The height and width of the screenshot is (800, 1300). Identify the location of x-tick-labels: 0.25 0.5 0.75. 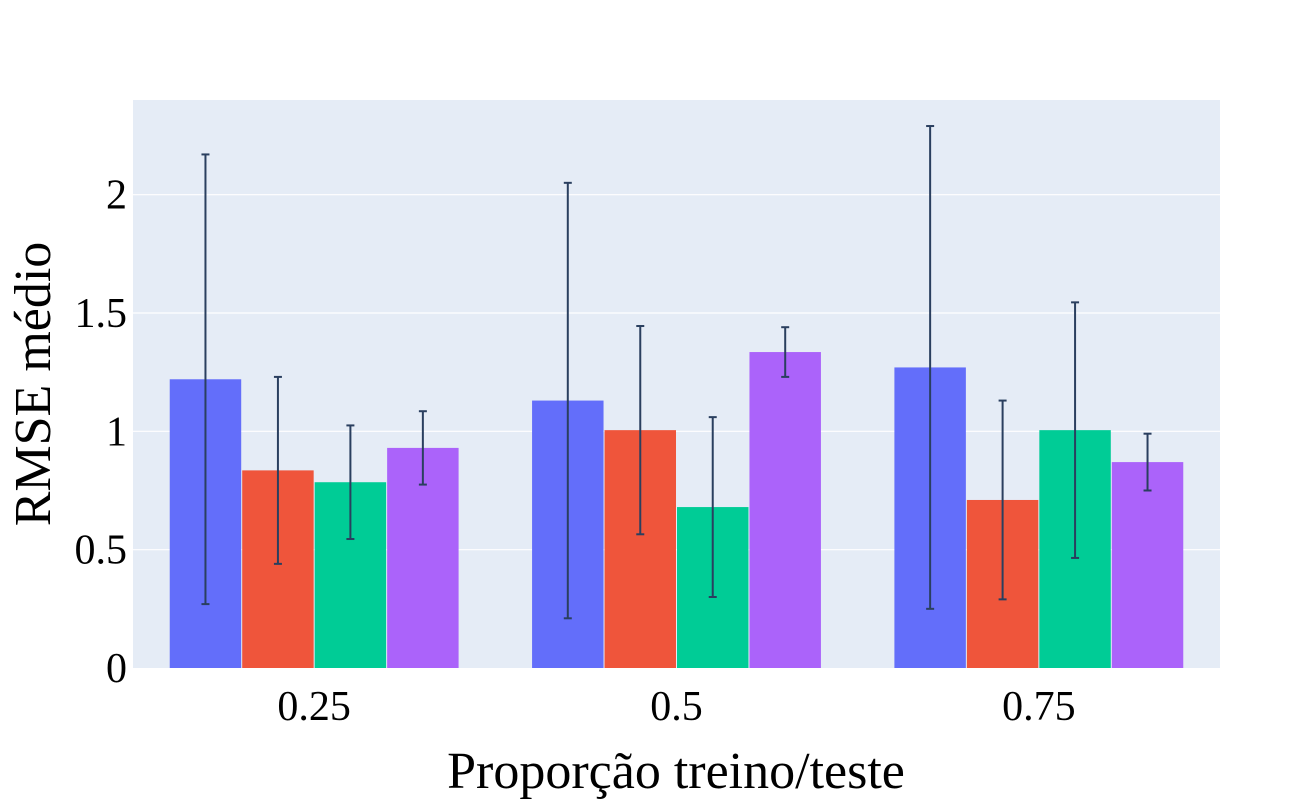
(676, 707).